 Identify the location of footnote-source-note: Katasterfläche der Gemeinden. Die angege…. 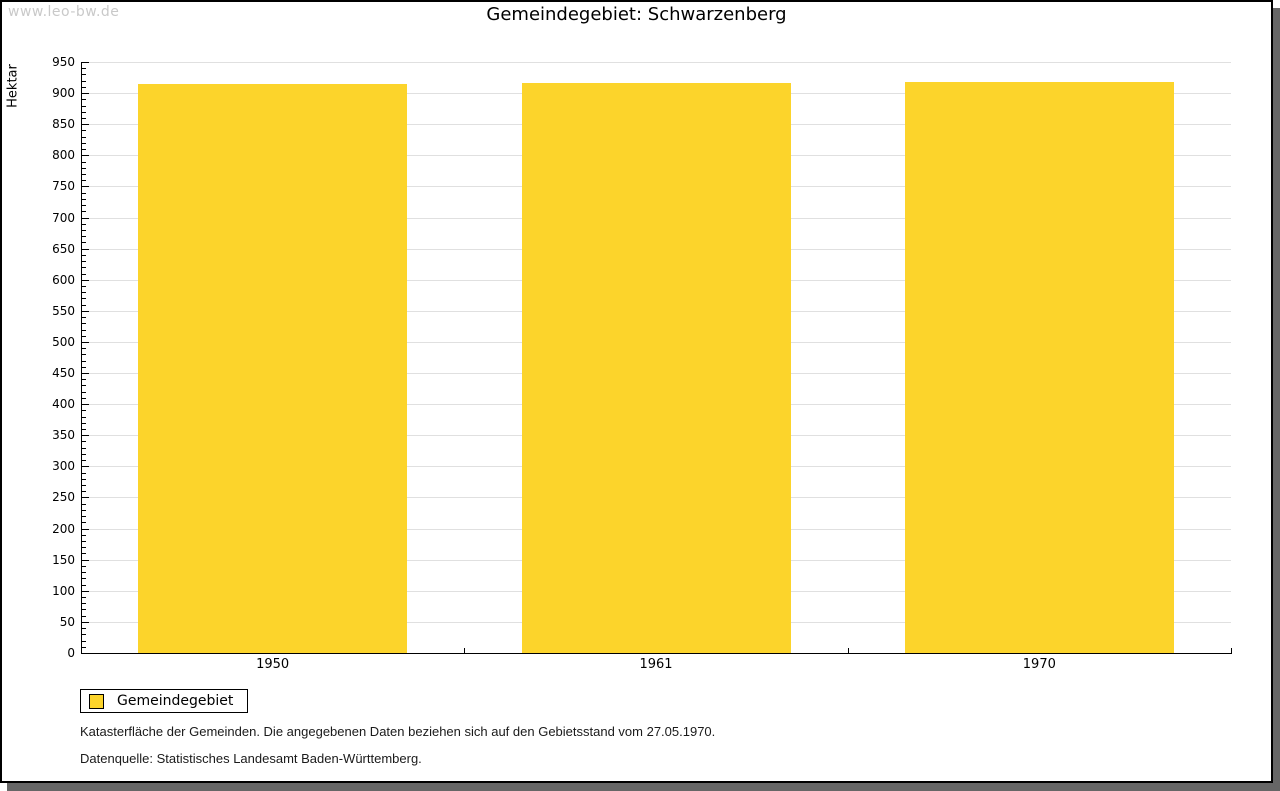
(398, 731).